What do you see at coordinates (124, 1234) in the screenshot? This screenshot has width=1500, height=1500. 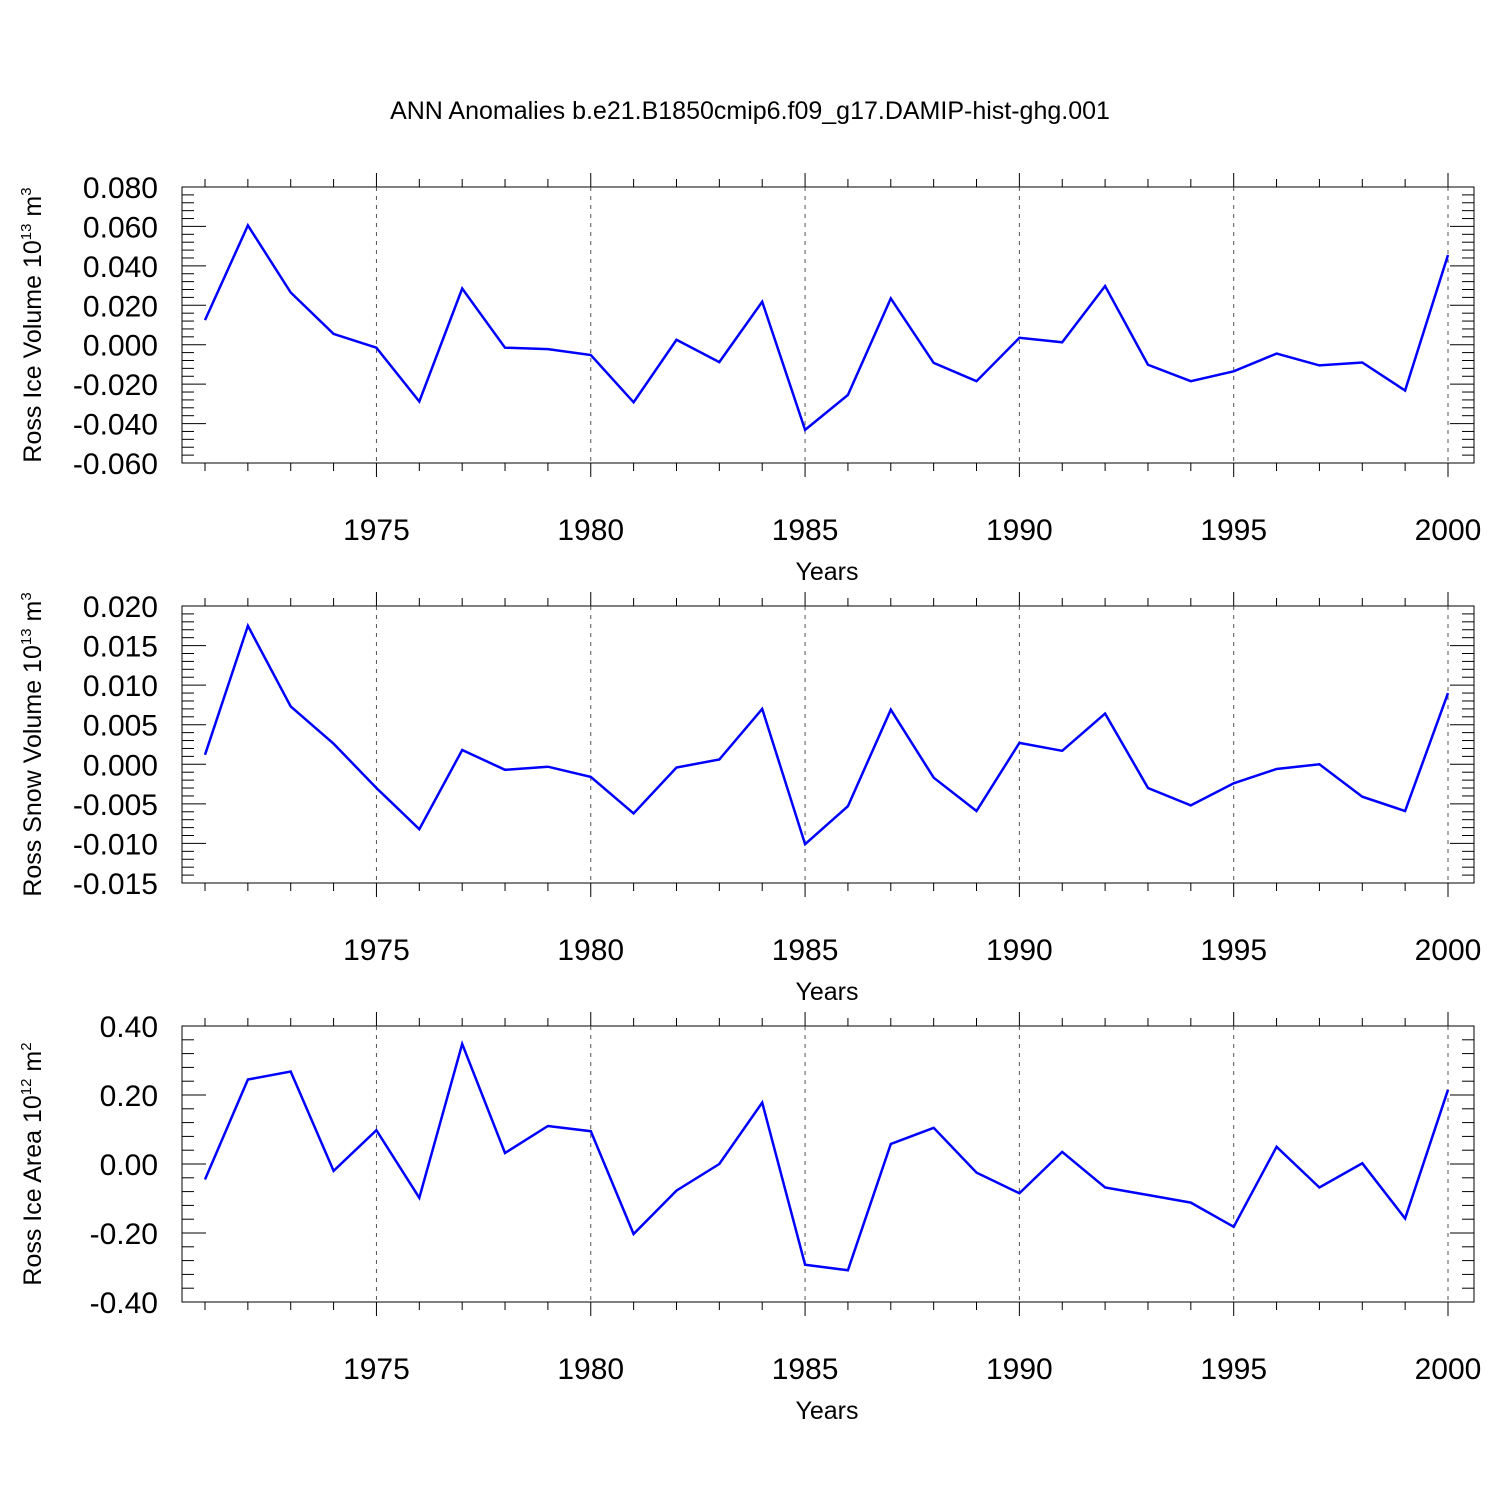 I see `y-tick-label: -0.20` at bounding box center [124, 1234].